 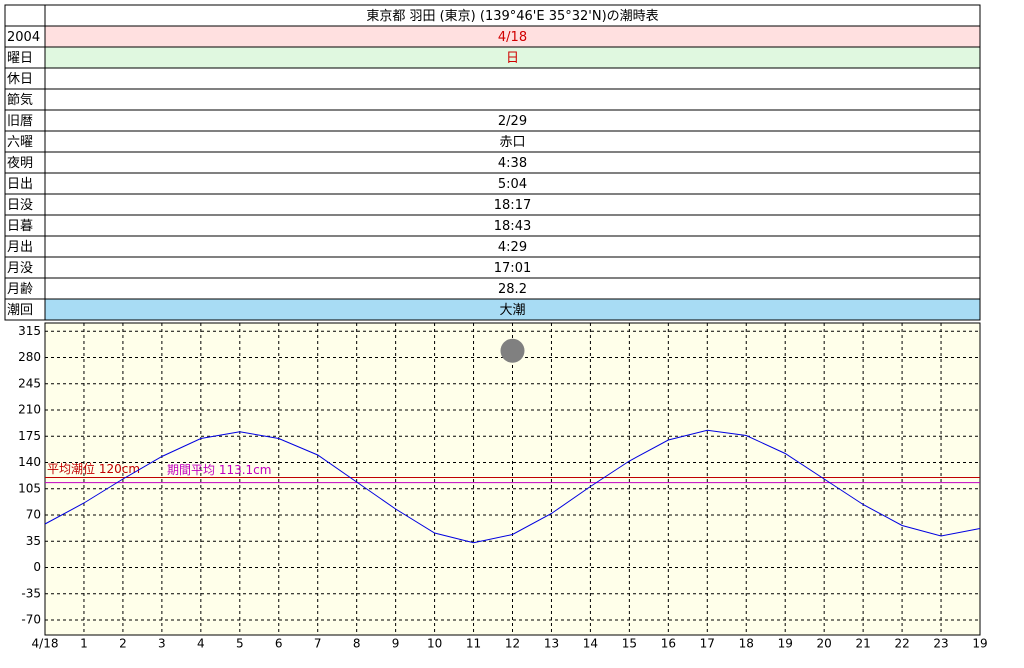 What do you see at coordinates (84, 644) in the screenshot?
I see `x-tick-label: 1` at bounding box center [84, 644].